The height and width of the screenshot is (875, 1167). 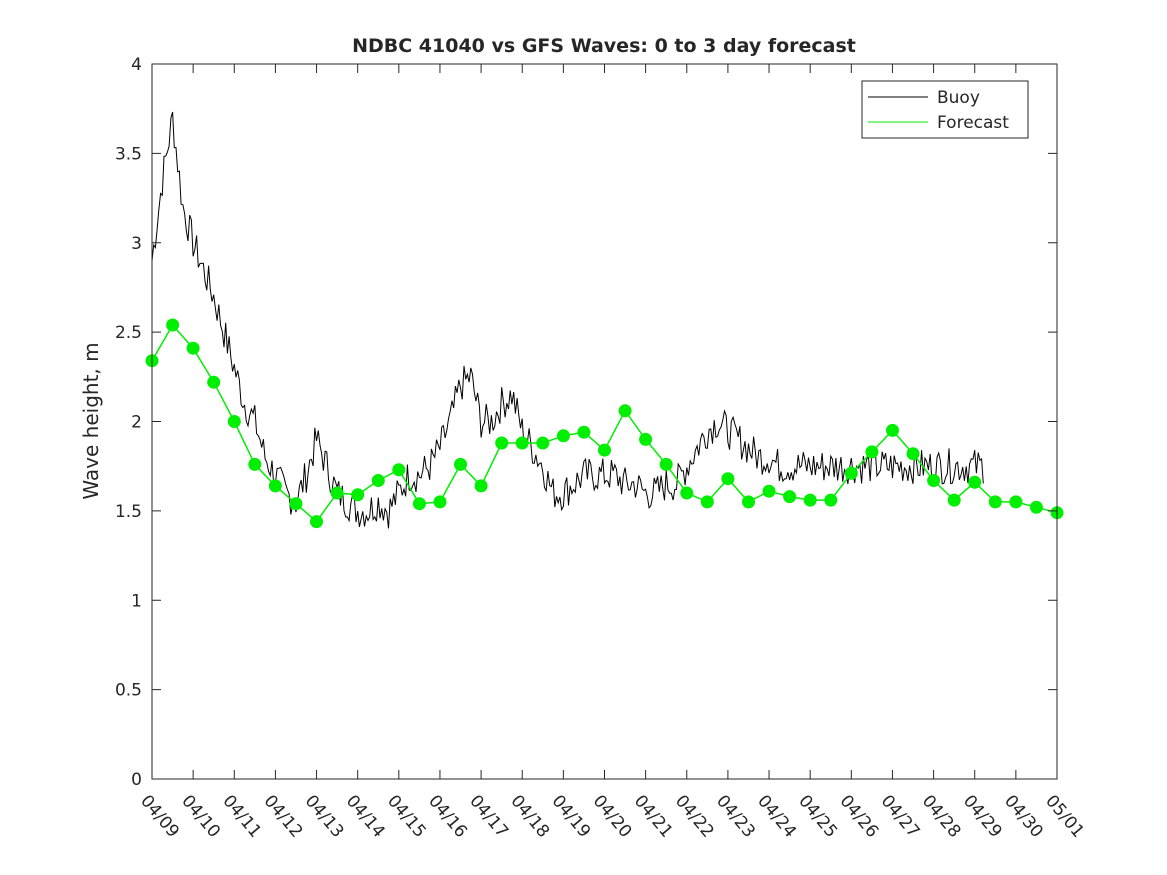 What do you see at coordinates (324, 816) in the screenshot?
I see `x-tick-label: 04/13` at bounding box center [324, 816].